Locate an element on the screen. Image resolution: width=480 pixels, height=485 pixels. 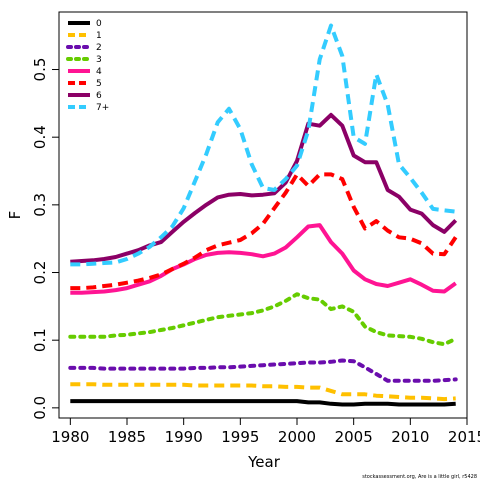
y-tick-label: 0.5 is located at coordinates (40, 70).